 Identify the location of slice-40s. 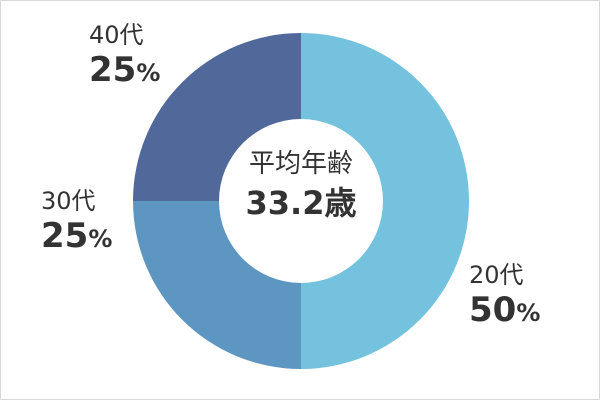
(217, 117).